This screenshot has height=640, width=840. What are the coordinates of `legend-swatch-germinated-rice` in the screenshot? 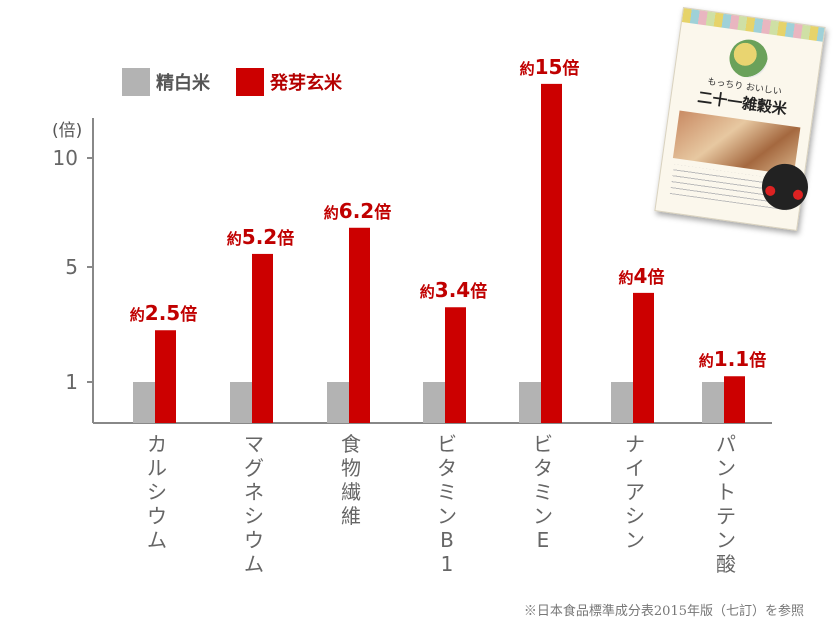 It's located at (250, 82).